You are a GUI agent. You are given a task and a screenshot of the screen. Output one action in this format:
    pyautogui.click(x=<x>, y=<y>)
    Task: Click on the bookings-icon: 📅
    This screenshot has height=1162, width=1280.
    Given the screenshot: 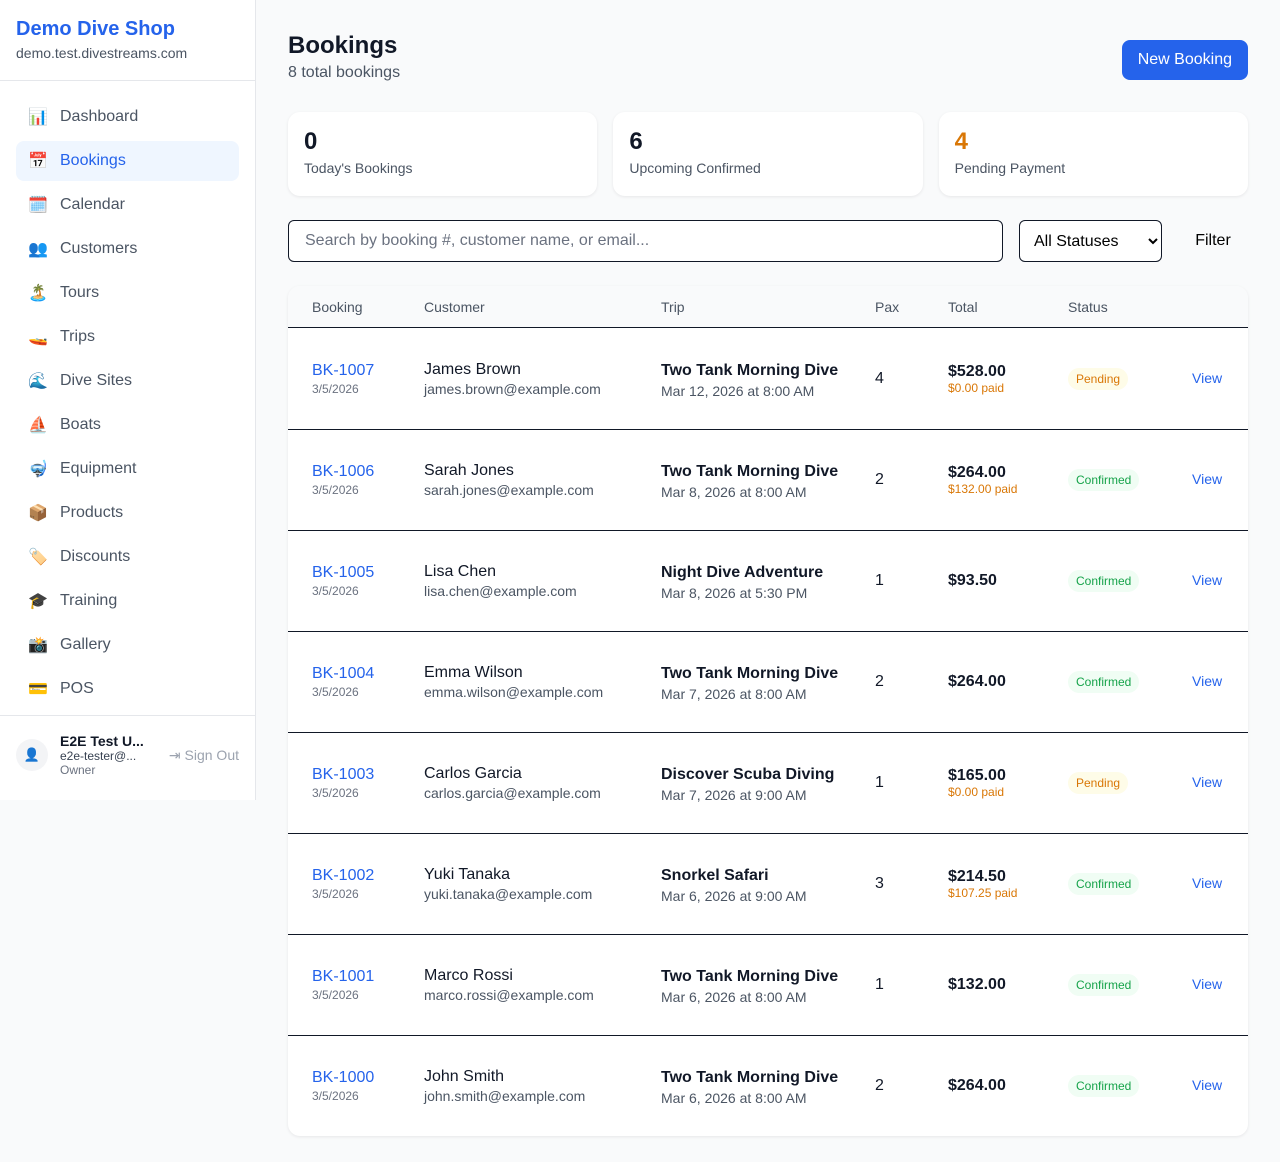 What is the action you would take?
    pyautogui.click(x=38, y=161)
    